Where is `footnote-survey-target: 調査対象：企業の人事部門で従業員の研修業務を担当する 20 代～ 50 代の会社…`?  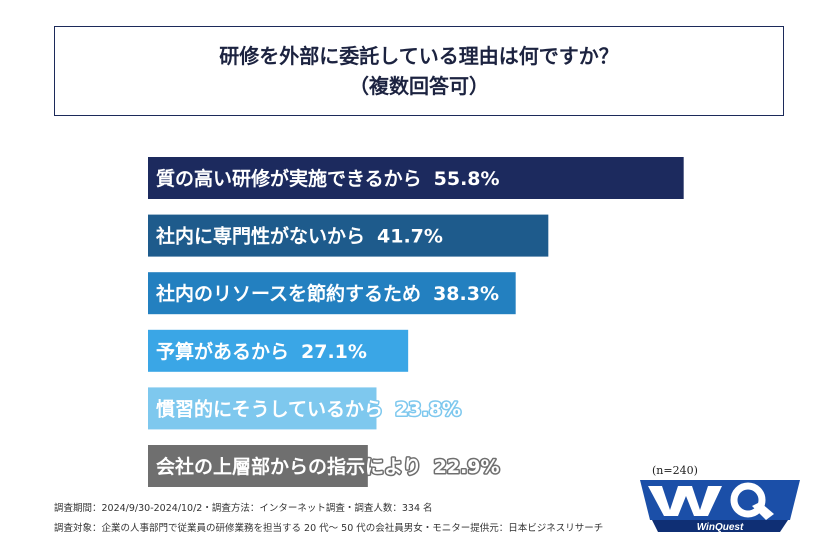 footnote-survey-target: 調査対象：企業の人事部門で従業員の研修業務を担当する 20 代～ 50 代の会社… is located at coordinates (329, 528).